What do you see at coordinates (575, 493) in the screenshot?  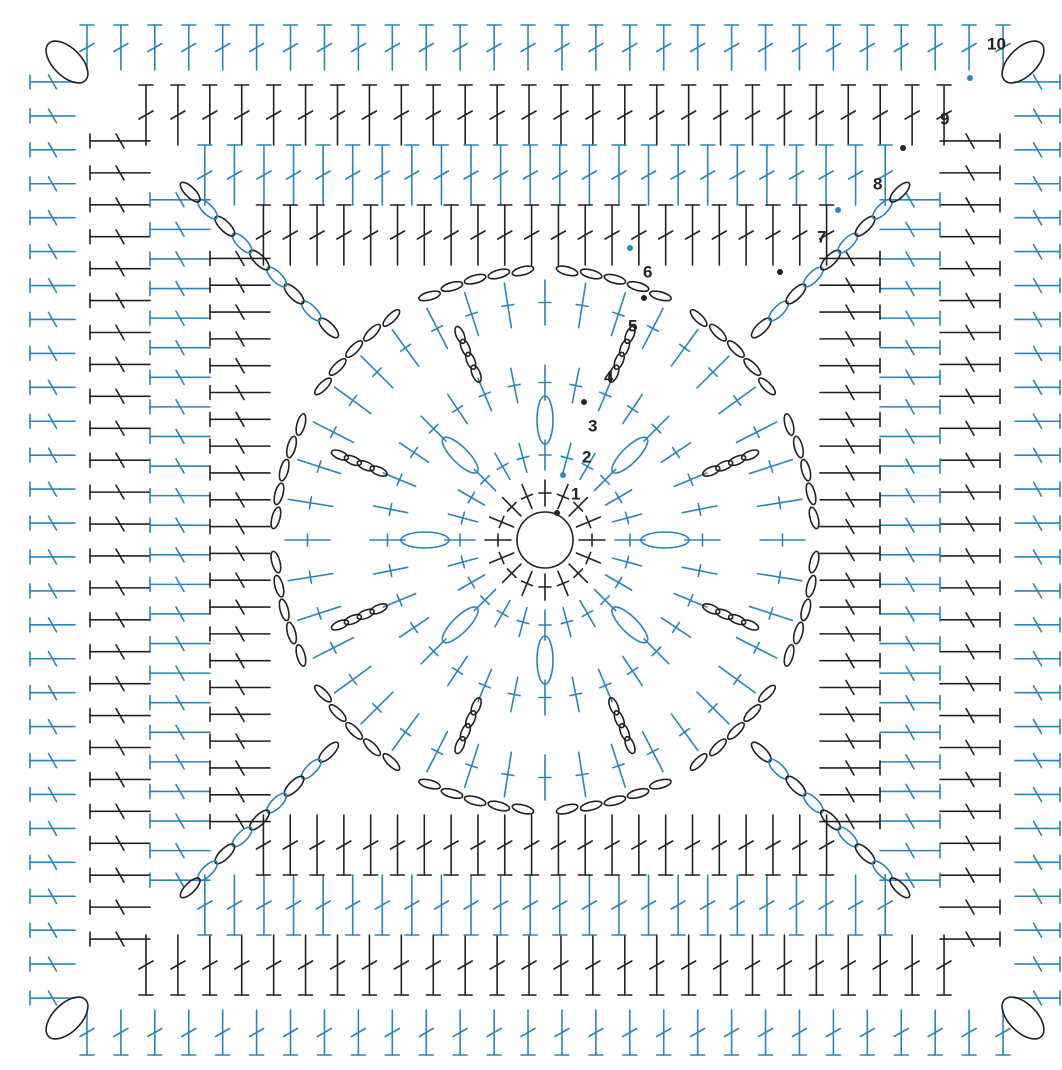 I see `round-label: 1` at bounding box center [575, 493].